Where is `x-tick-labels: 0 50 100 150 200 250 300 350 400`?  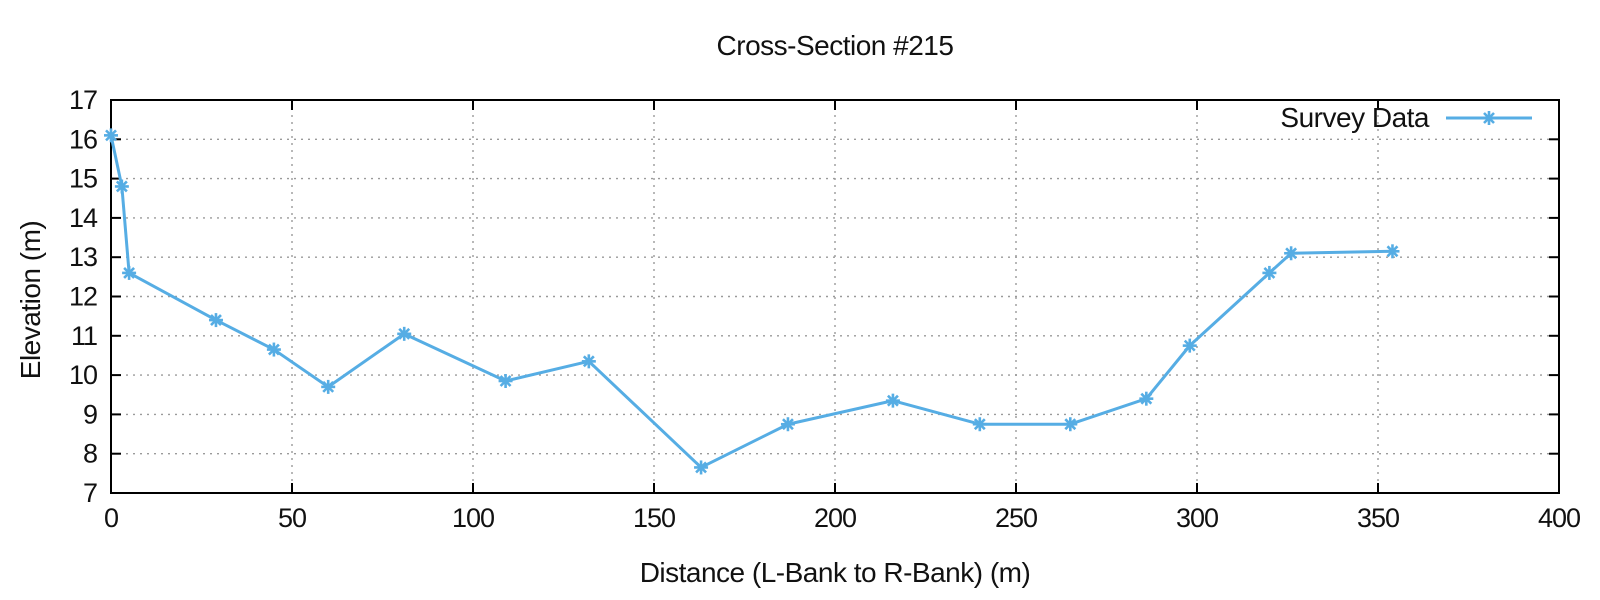
x-tick-labels: 0 50 100 150 200 250 300 350 400 is located at coordinates (842, 518).